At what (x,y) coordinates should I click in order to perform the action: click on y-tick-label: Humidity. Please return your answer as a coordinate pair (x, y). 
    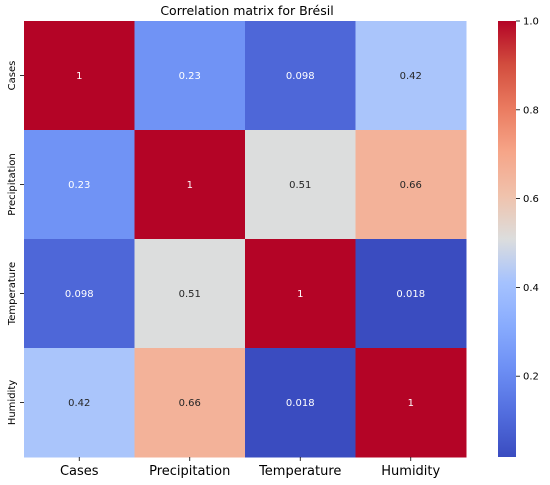
    Looking at the image, I should click on (12, 402).